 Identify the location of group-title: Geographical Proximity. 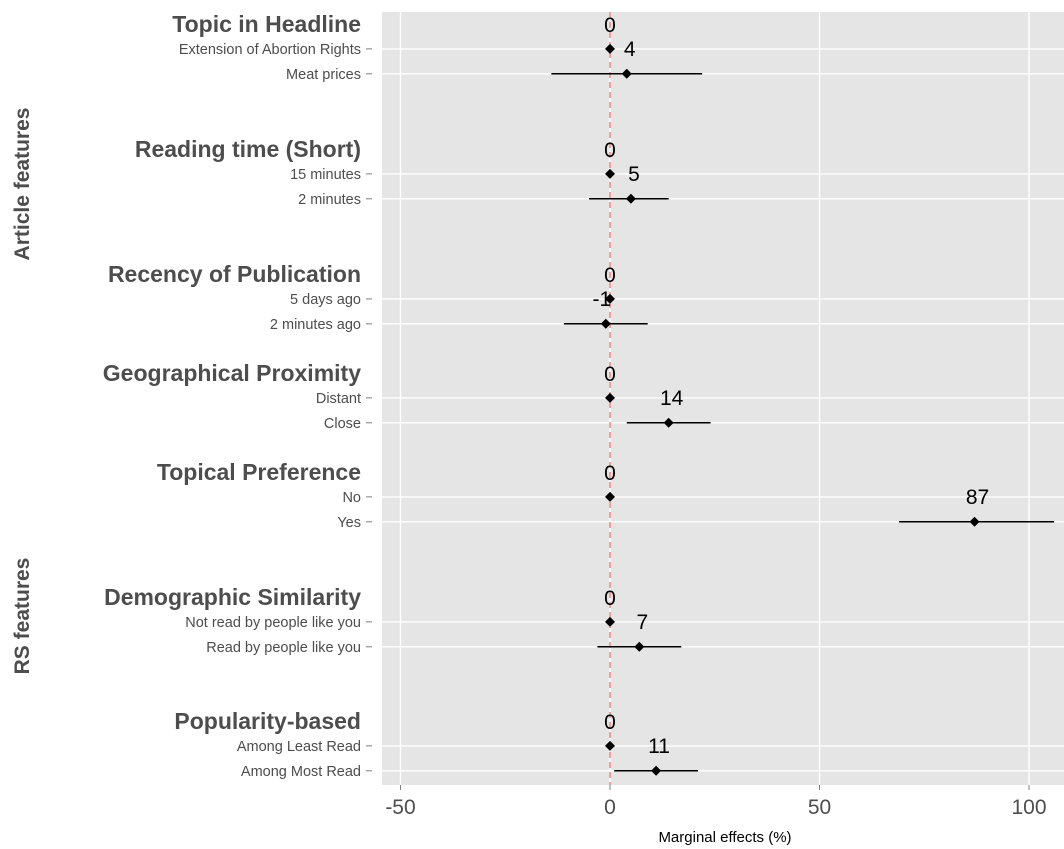
(232, 373).